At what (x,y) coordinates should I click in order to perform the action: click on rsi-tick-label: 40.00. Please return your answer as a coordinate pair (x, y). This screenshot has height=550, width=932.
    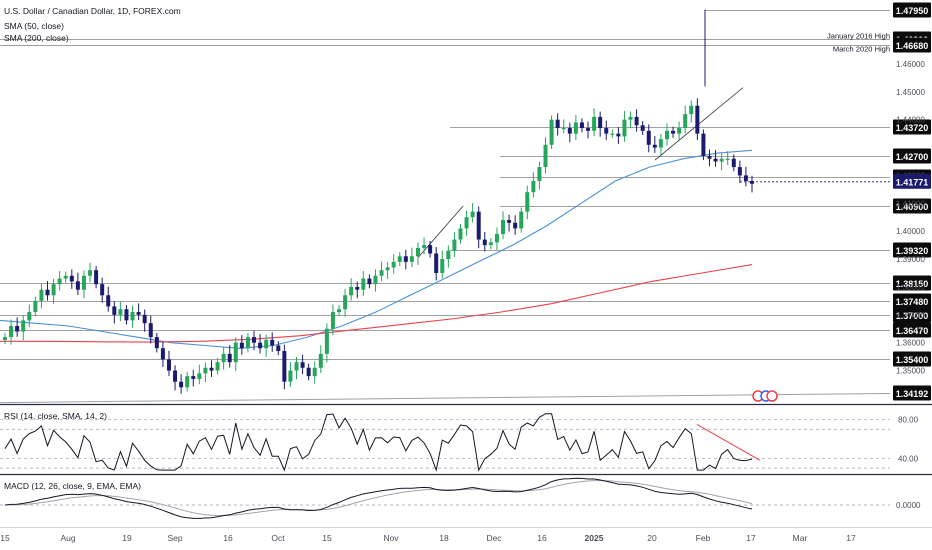
    Looking at the image, I should click on (908, 458).